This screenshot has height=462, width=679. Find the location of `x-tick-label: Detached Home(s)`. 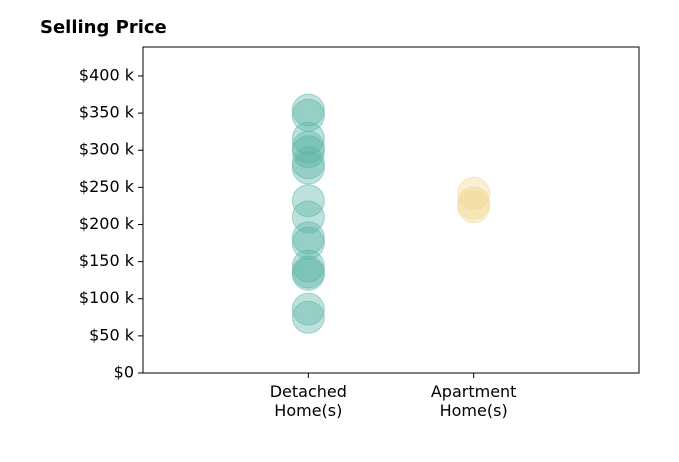

x-tick-label: Detached Home(s) is located at coordinates (308, 401).